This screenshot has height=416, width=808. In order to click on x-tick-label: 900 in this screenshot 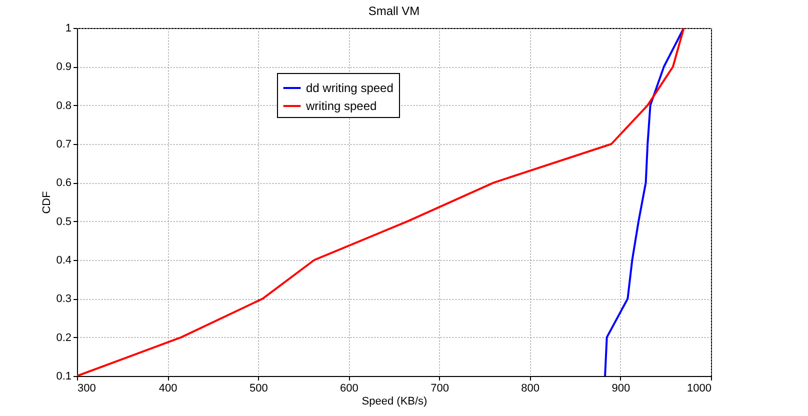, I will do `click(621, 388)`.